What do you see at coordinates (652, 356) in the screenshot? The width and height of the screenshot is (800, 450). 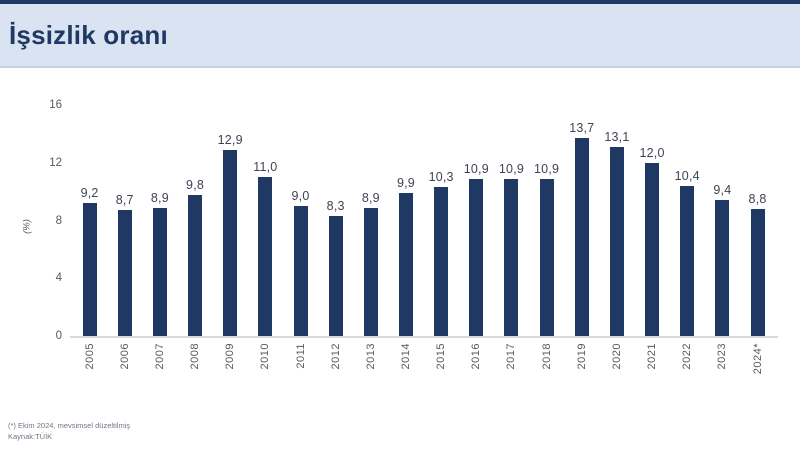 I see `x-tick-label: 2021` at bounding box center [652, 356].